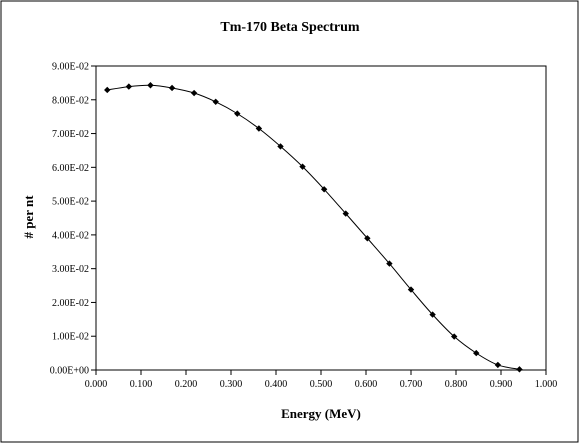 This screenshot has width=580, height=444. I want to click on y-tick-label: 0.00E+00, so click(69, 371).